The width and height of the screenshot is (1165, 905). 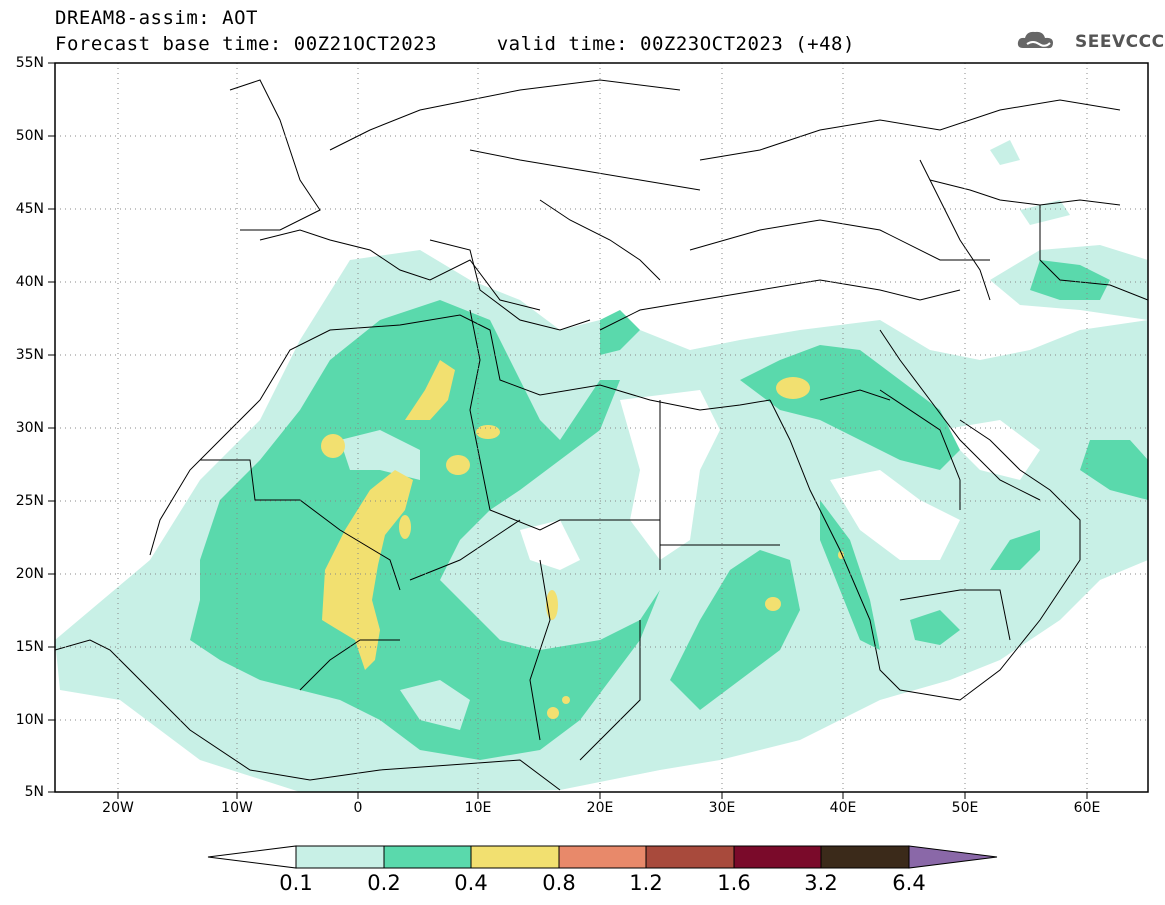 What do you see at coordinates (29, 647) in the screenshot?
I see `lat-label: 15N` at bounding box center [29, 647].